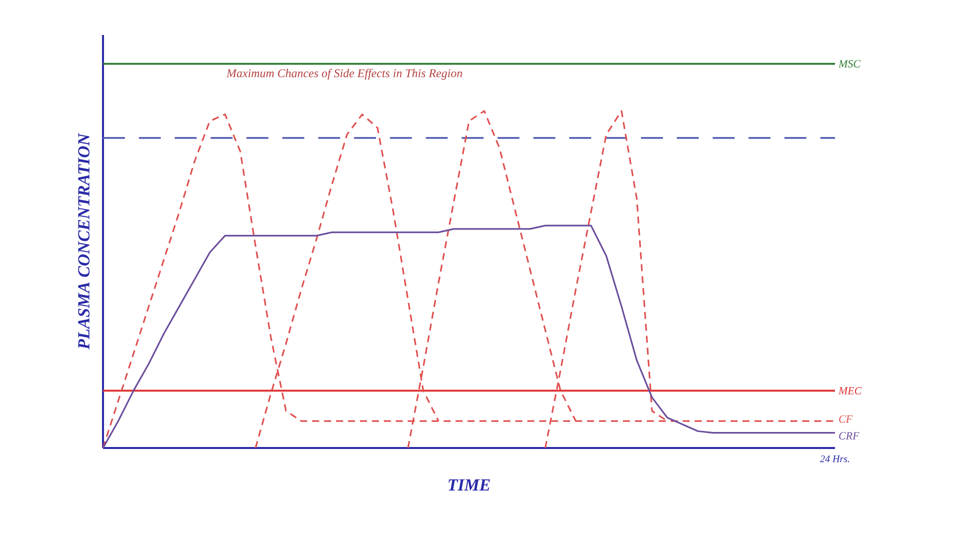  What do you see at coordinates (835, 458) in the screenshot?
I see `text: 24 Hrs.` at bounding box center [835, 458].